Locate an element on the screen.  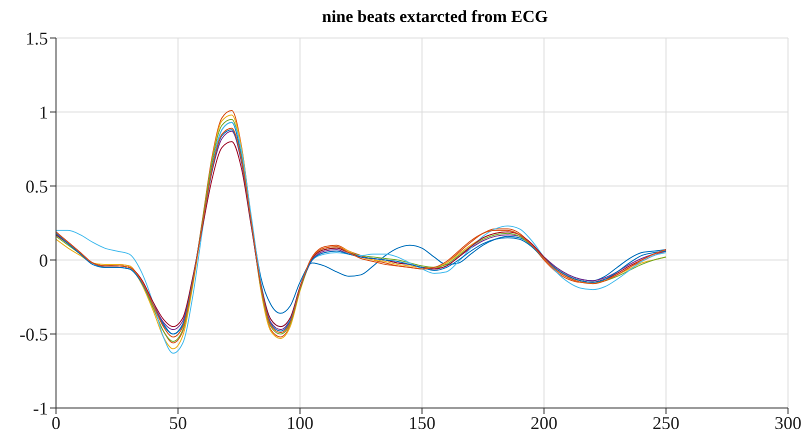
y-tick-label: 0 is located at coordinates (43, 260).